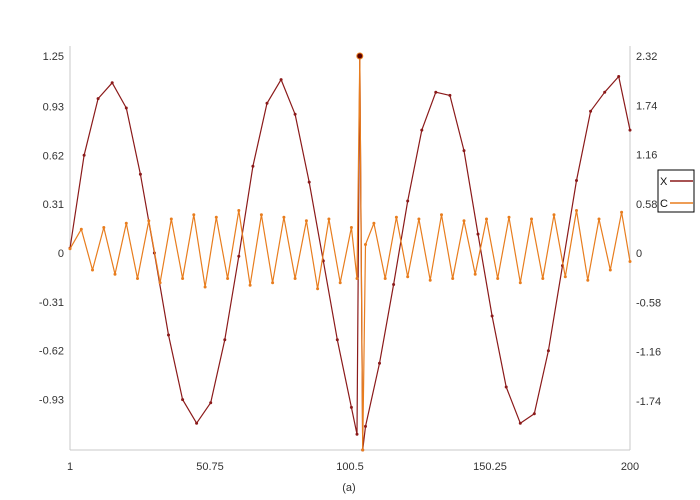 This screenshot has width=700, height=500. Describe the element at coordinates (360, 56) in the screenshot. I see `peak-marker` at that location.